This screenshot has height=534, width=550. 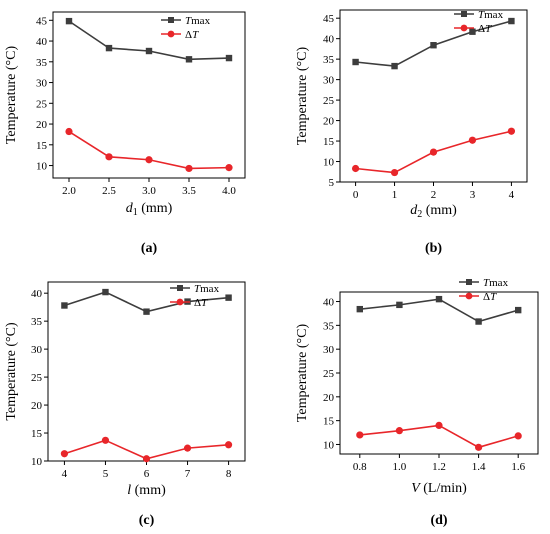 I want to click on x-tick-label: 1.2, so click(x=439, y=467).